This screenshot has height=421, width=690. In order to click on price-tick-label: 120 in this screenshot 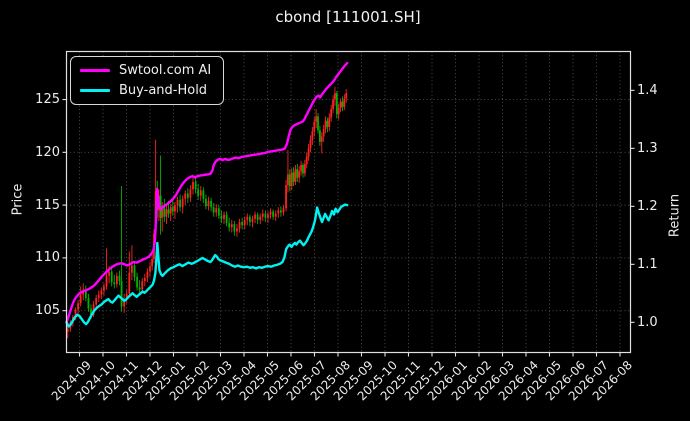, I will do `click(47, 152)`.